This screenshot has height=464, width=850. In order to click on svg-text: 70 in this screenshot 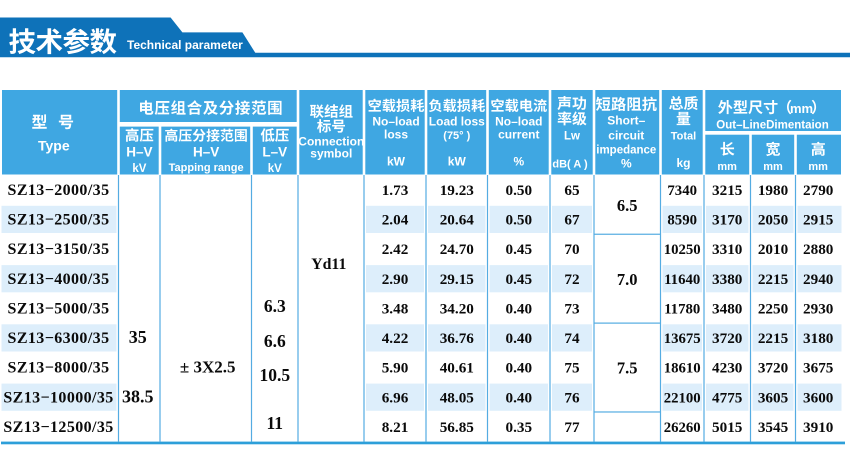, I will do `click(572, 249)`.